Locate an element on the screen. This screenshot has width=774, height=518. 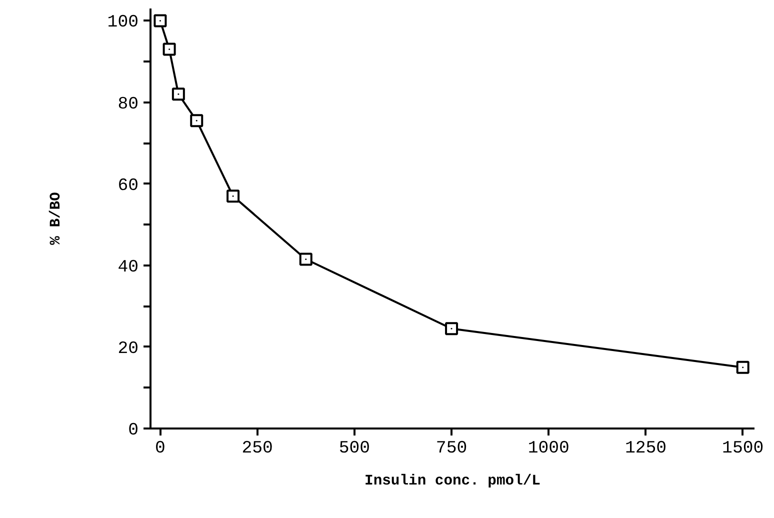
y-tick-label: 20 is located at coordinates (128, 349).